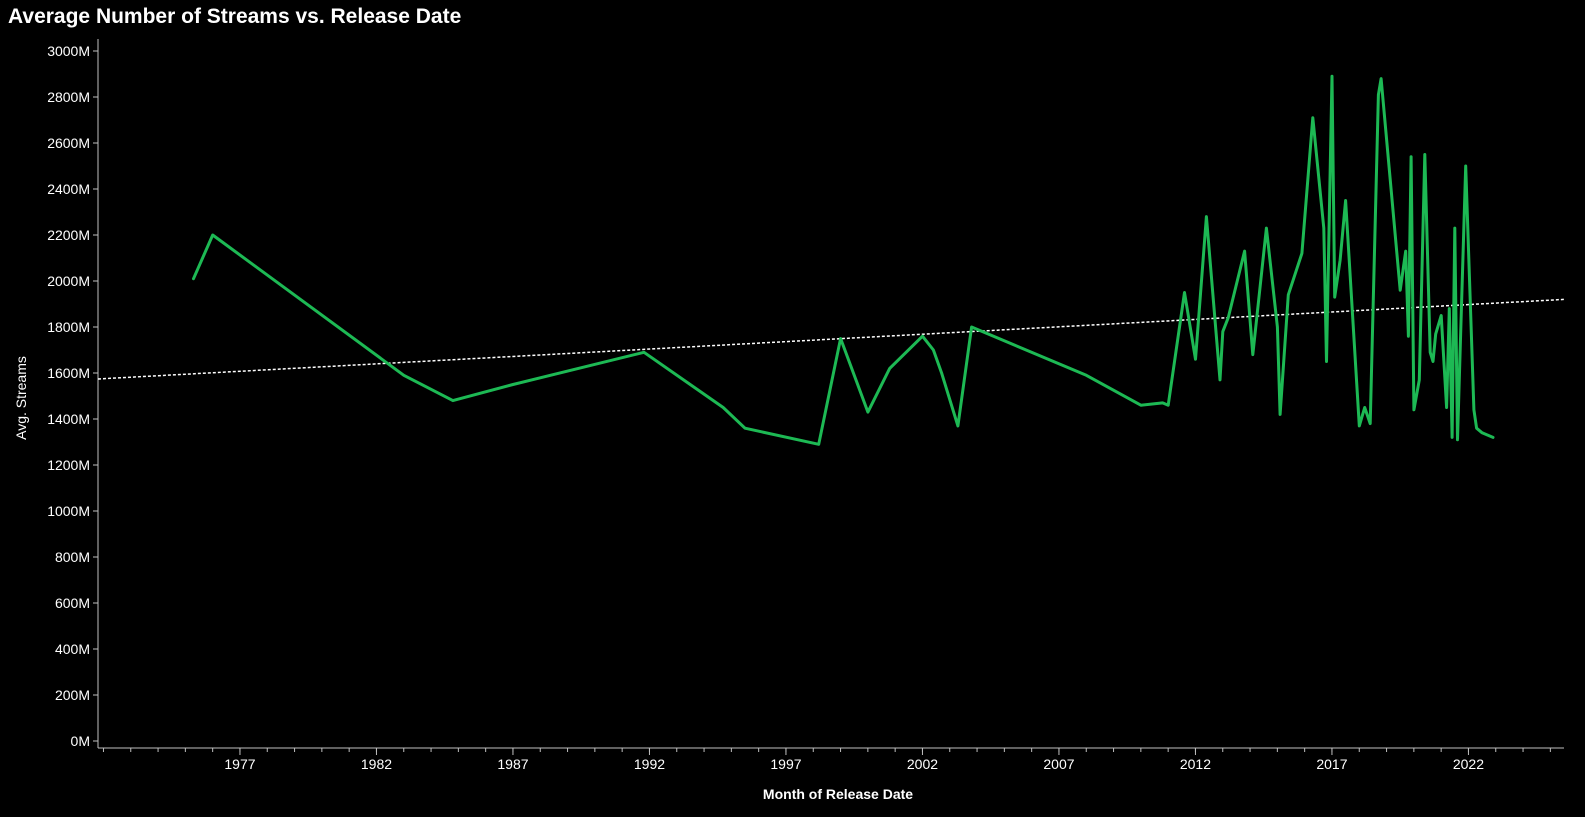 Image resolution: width=1585 pixels, height=817 pixels. Describe the element at coordinates (1331, 764) in the screenshot. I see `x-tick-label: 2017` at that location.